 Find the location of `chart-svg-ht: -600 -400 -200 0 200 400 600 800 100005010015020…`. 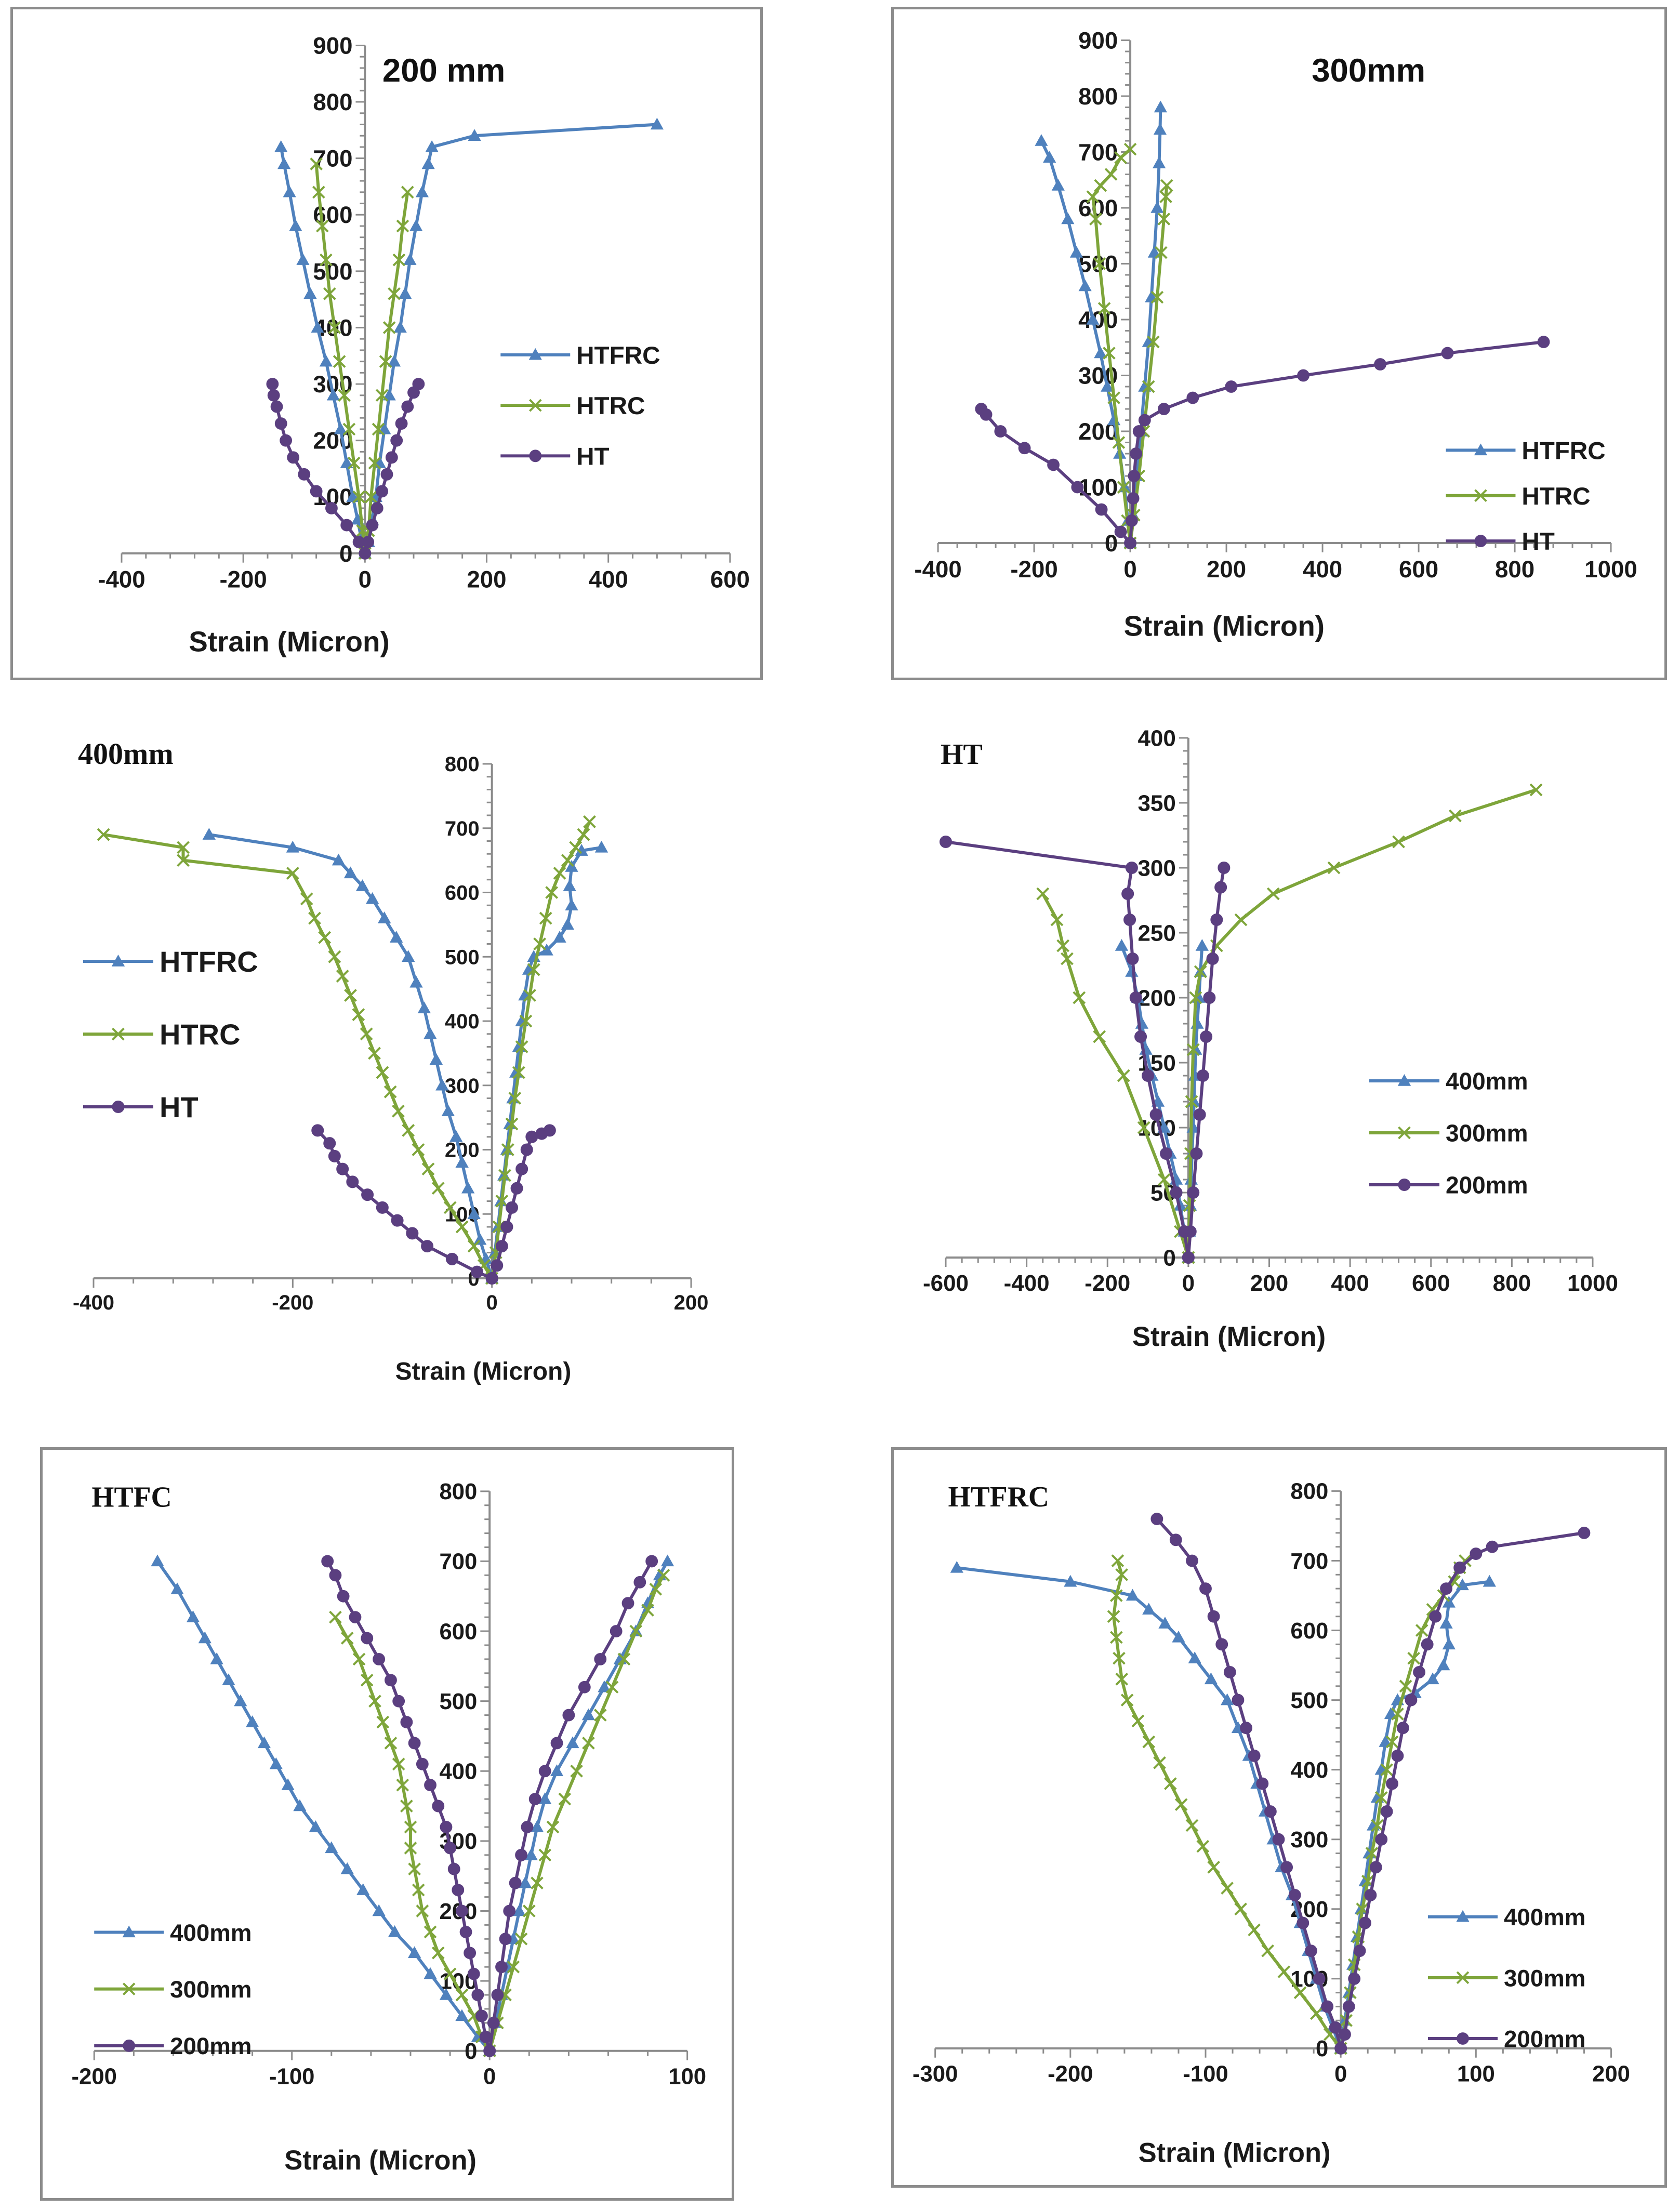

chart-svg-ht: -600 -400 -200 0 200 400 600 800 100005010015020… is located at coordinates (1270, 1038).